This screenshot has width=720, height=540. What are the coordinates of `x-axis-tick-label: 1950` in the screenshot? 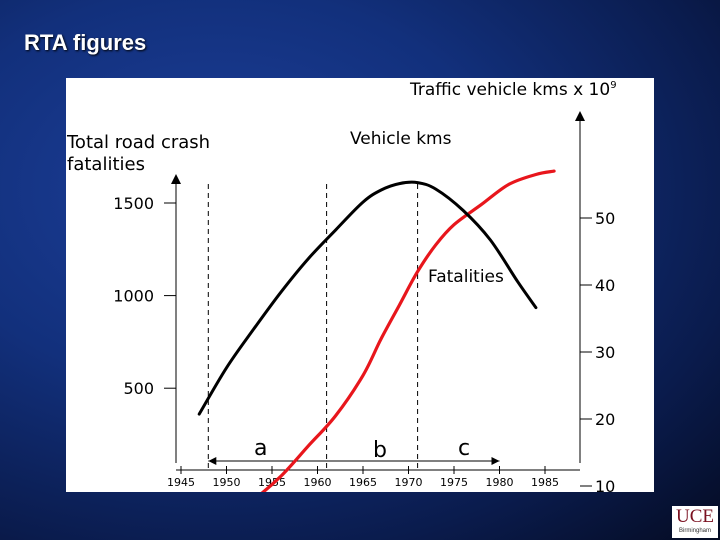 It's located at (227, 482).